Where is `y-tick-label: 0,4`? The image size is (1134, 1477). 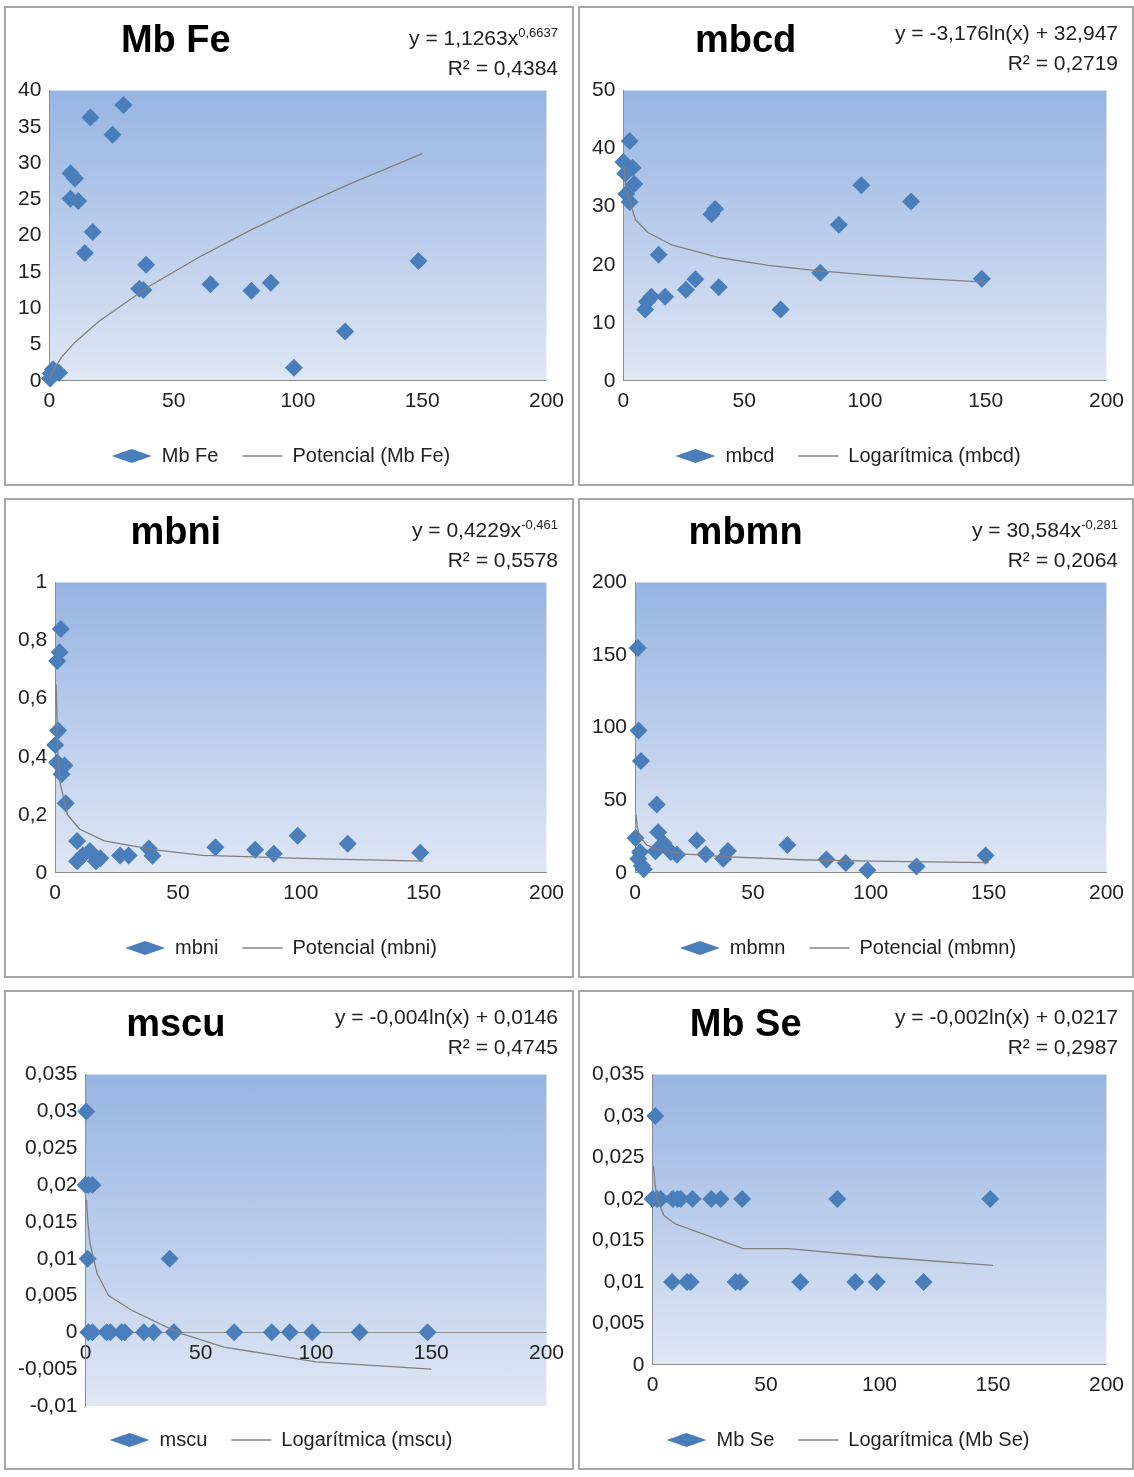 y-tick-label: 0,4 is located at coordinates (32, 755).